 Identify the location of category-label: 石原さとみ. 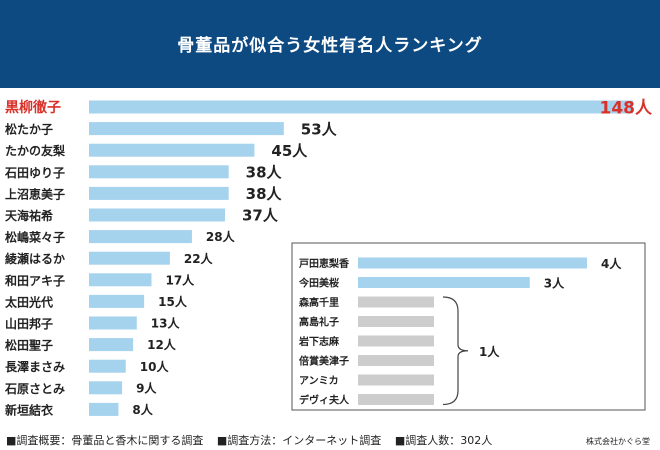
(34, 389).